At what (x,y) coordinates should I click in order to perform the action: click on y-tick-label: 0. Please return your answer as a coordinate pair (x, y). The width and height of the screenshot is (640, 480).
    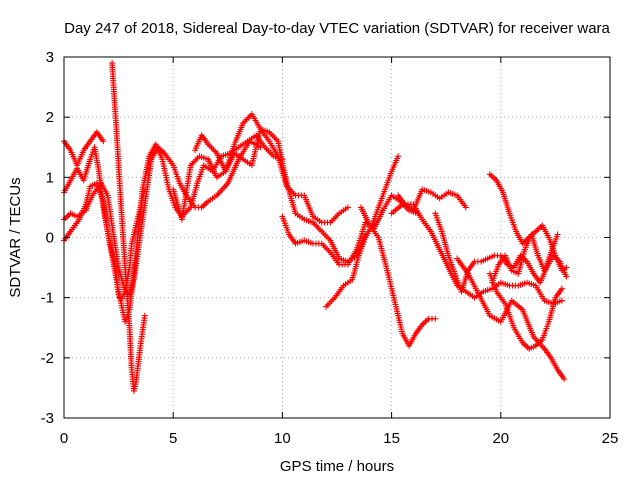
    Looking at the image, I should click on (50, 238).